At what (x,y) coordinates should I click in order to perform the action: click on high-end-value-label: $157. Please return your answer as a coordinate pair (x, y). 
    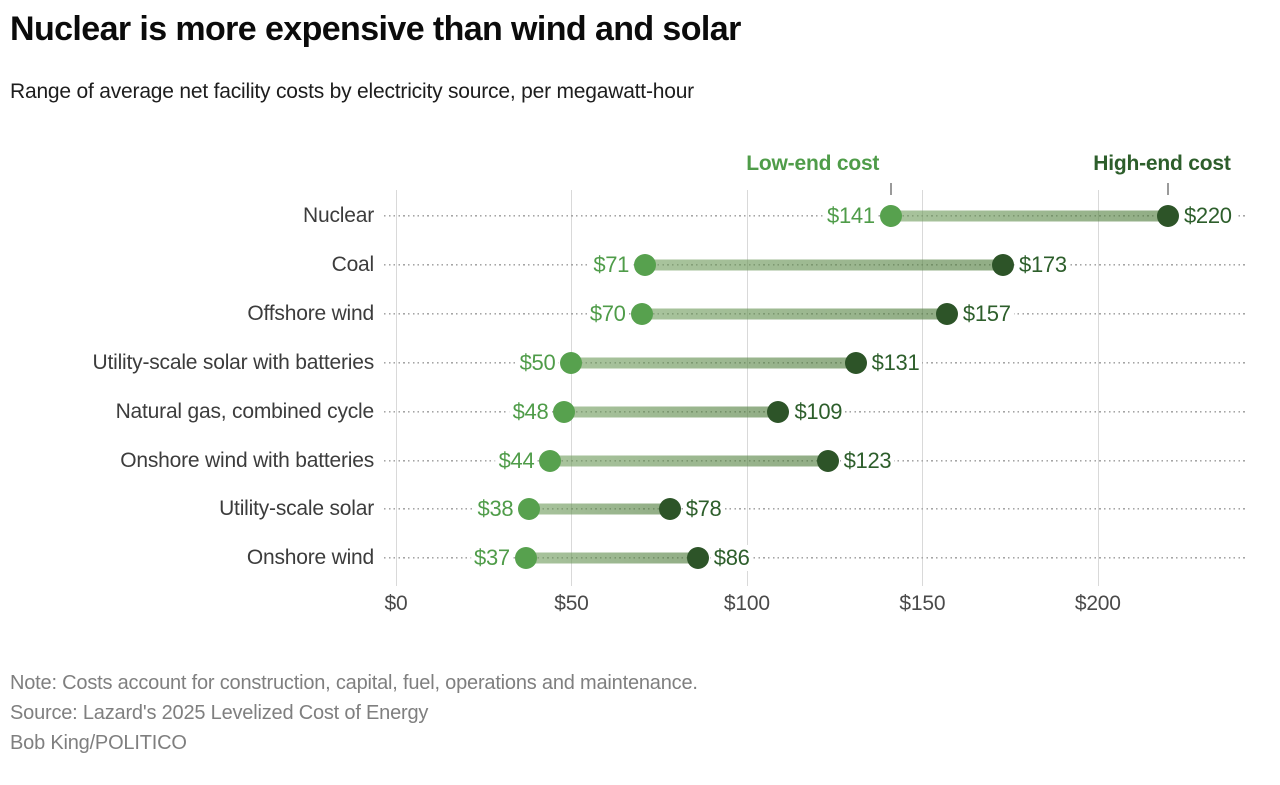
    Looking at the image, I should click on (986, 313).